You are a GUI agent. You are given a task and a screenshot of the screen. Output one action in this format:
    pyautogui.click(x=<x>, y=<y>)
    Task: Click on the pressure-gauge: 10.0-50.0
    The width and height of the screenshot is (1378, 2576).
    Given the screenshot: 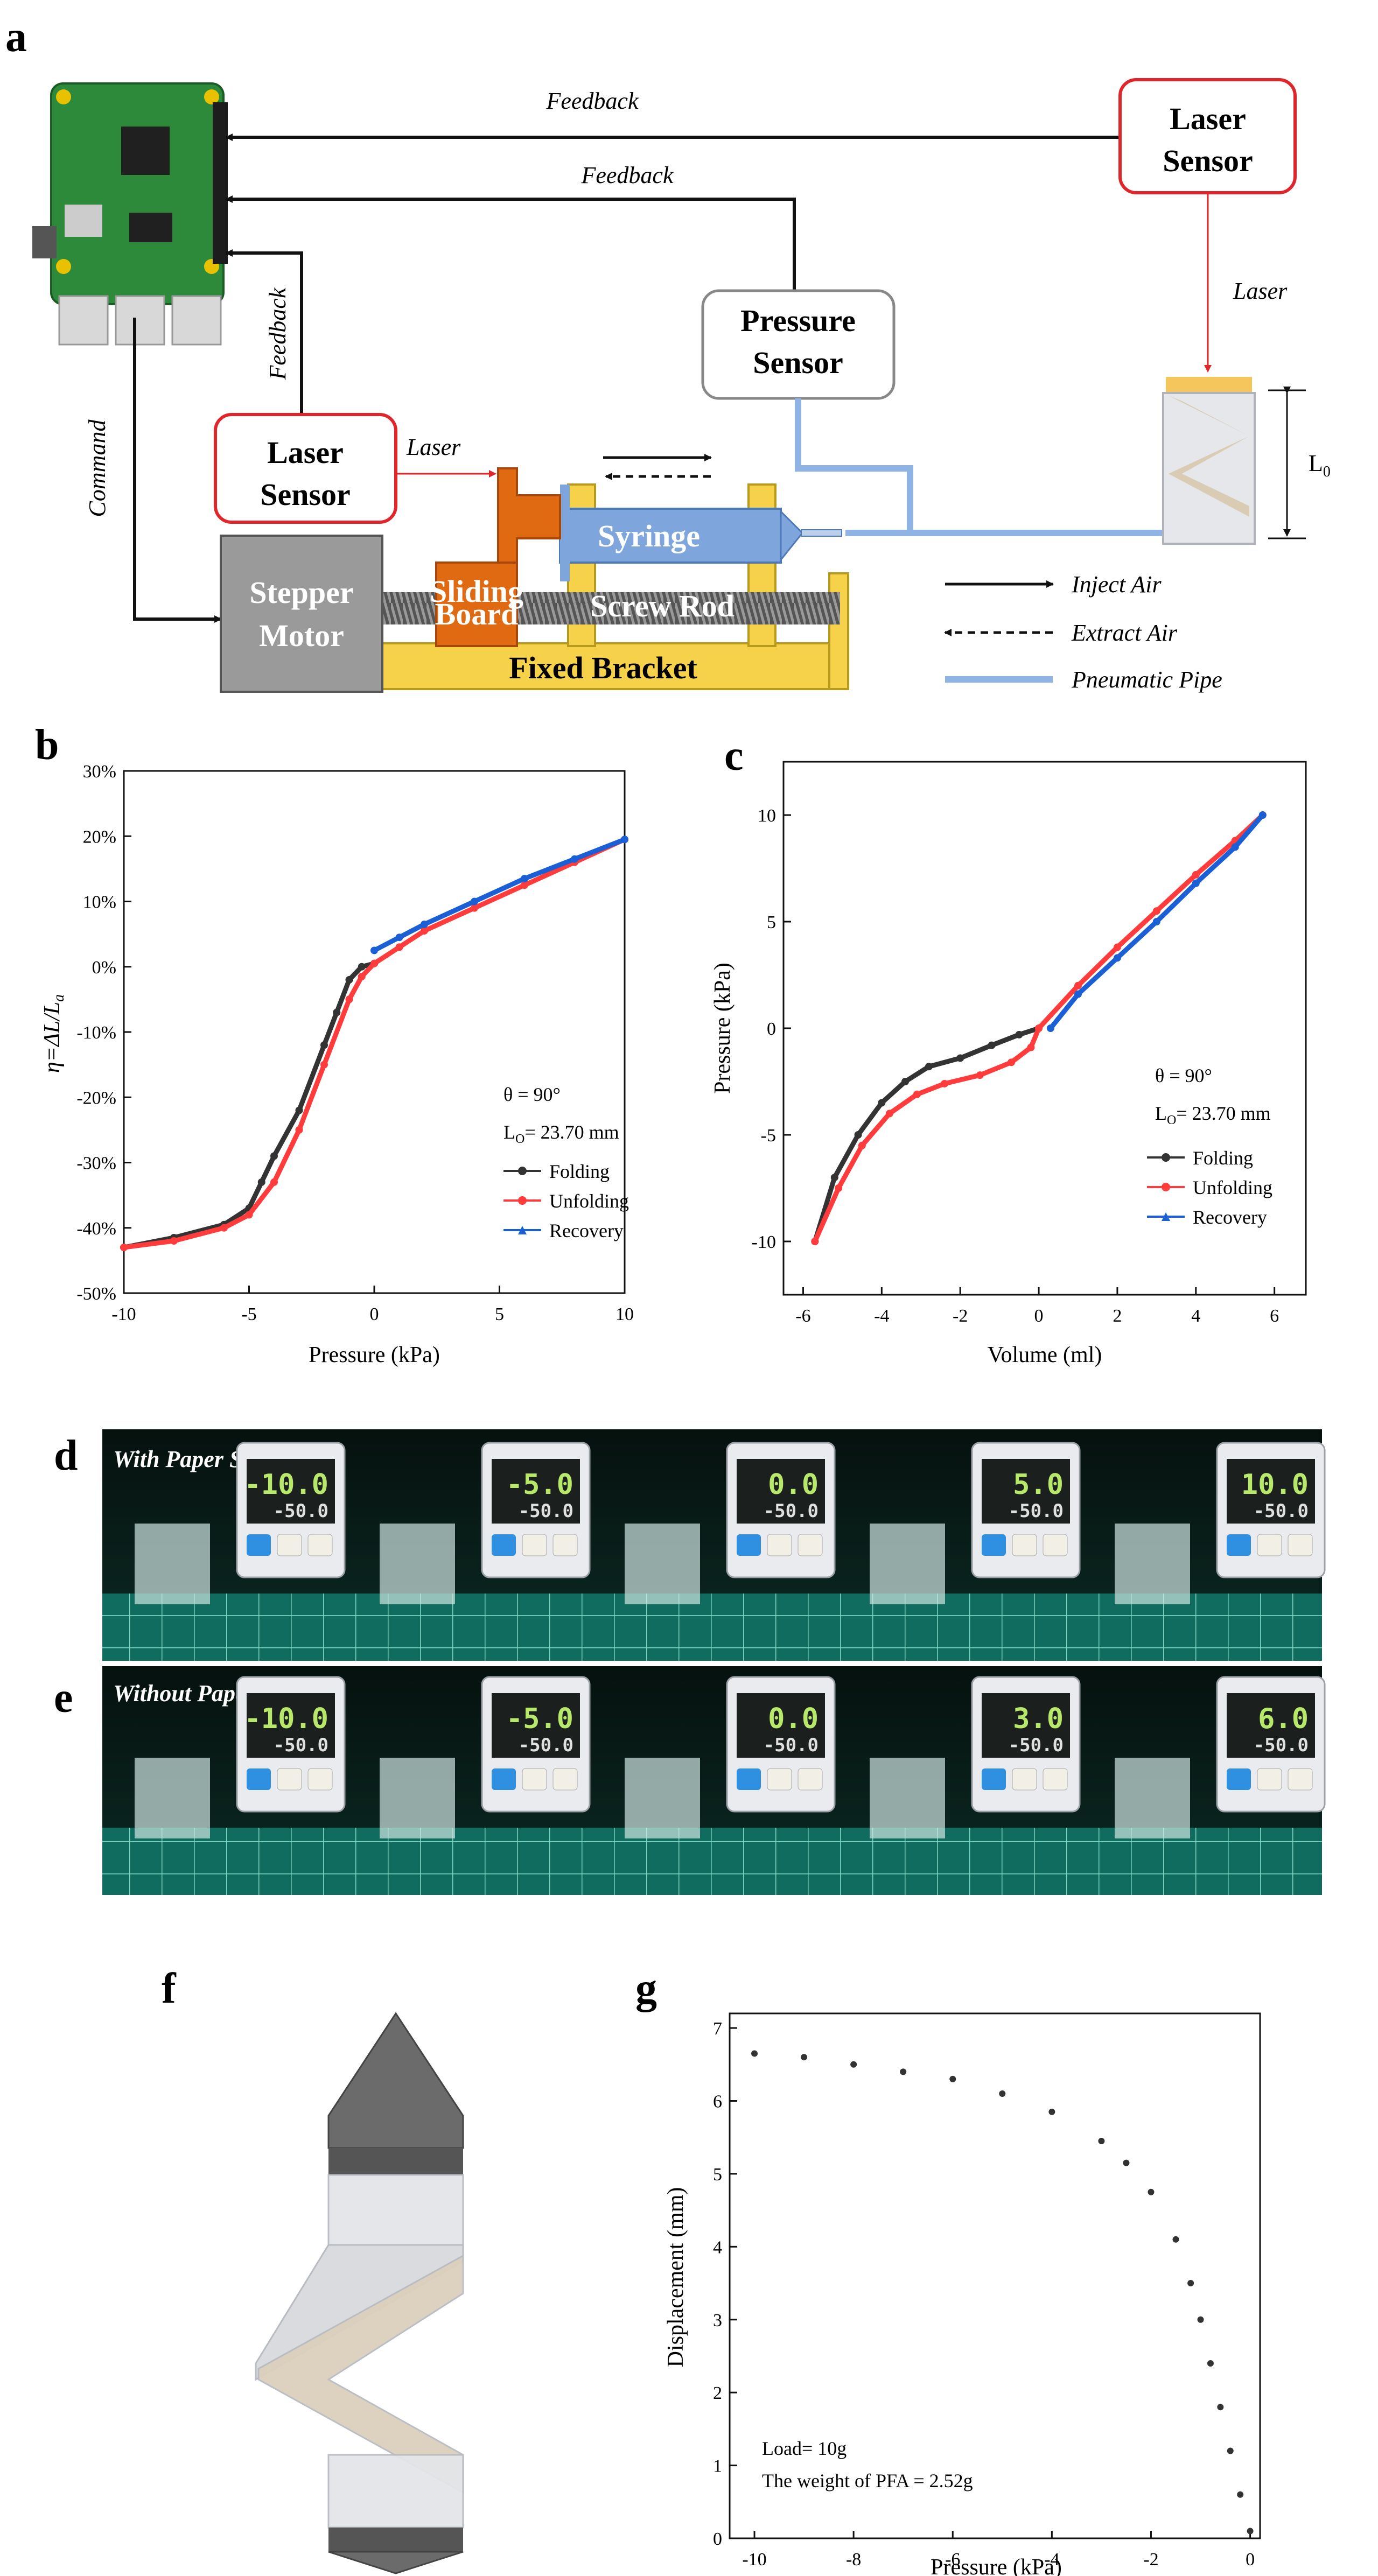 What is the action you would take?
    pyautogui.click(x=1220, y=1523)
    